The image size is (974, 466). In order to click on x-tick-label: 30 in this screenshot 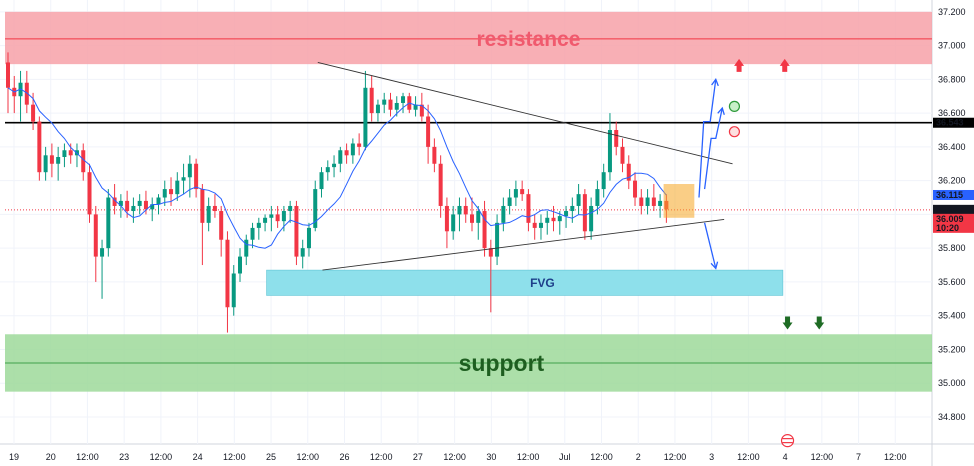, I will do `click(491, 457)`.